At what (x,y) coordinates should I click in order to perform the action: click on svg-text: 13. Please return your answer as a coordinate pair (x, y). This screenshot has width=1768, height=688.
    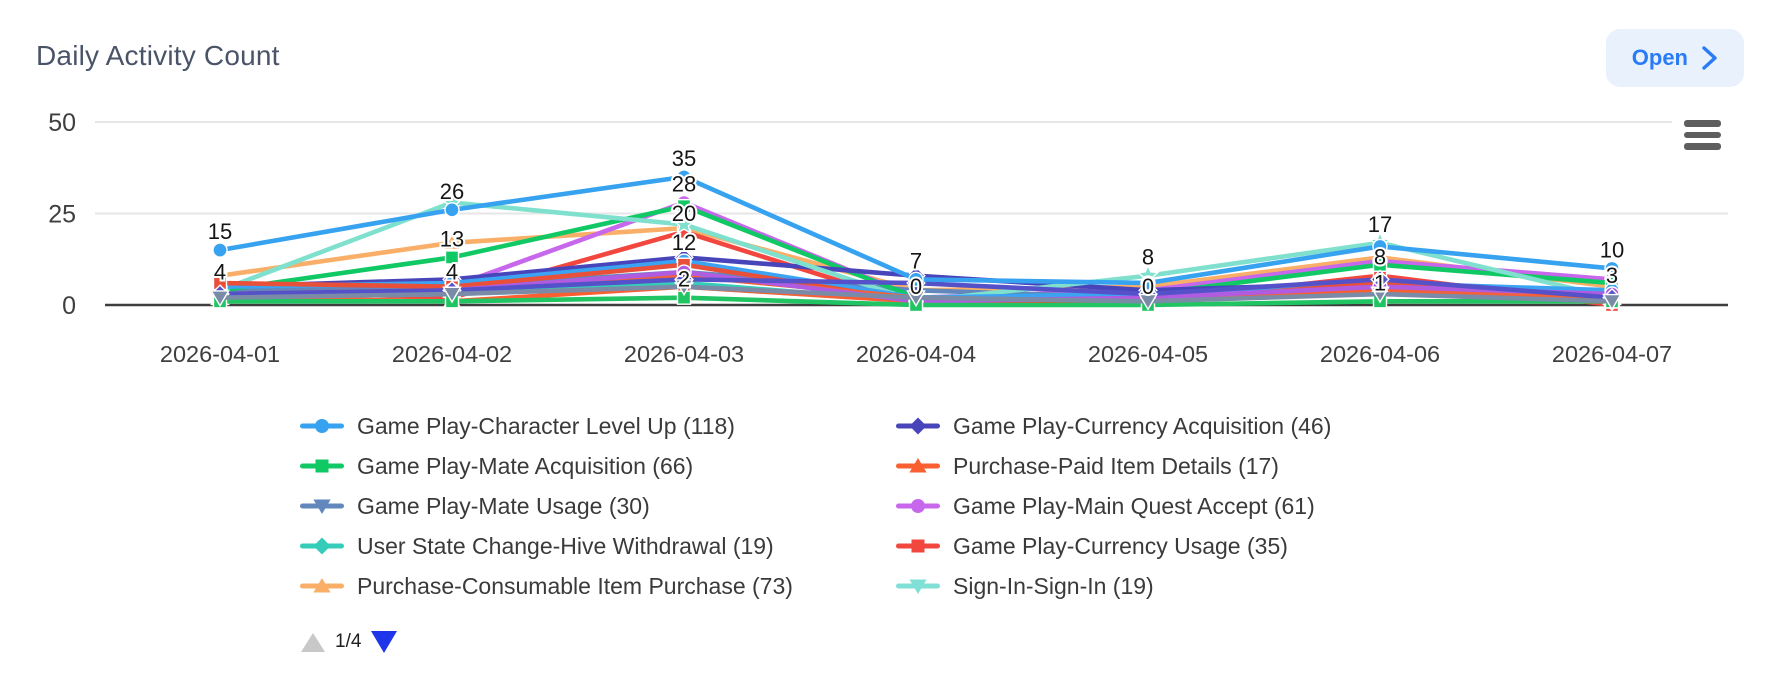
    Looking at the image, I should click on (452, 238).